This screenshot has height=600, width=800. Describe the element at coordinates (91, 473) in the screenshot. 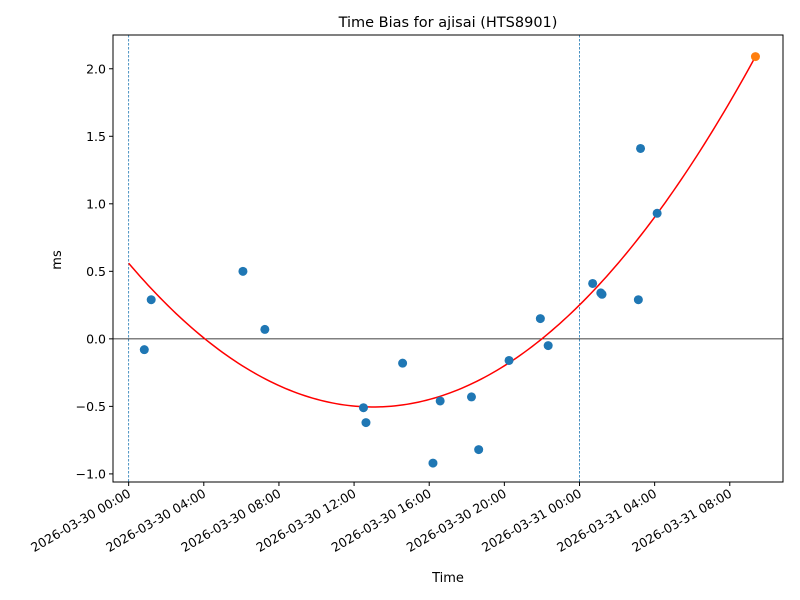

I see `y-tick-label-0: −1.0` at that location.